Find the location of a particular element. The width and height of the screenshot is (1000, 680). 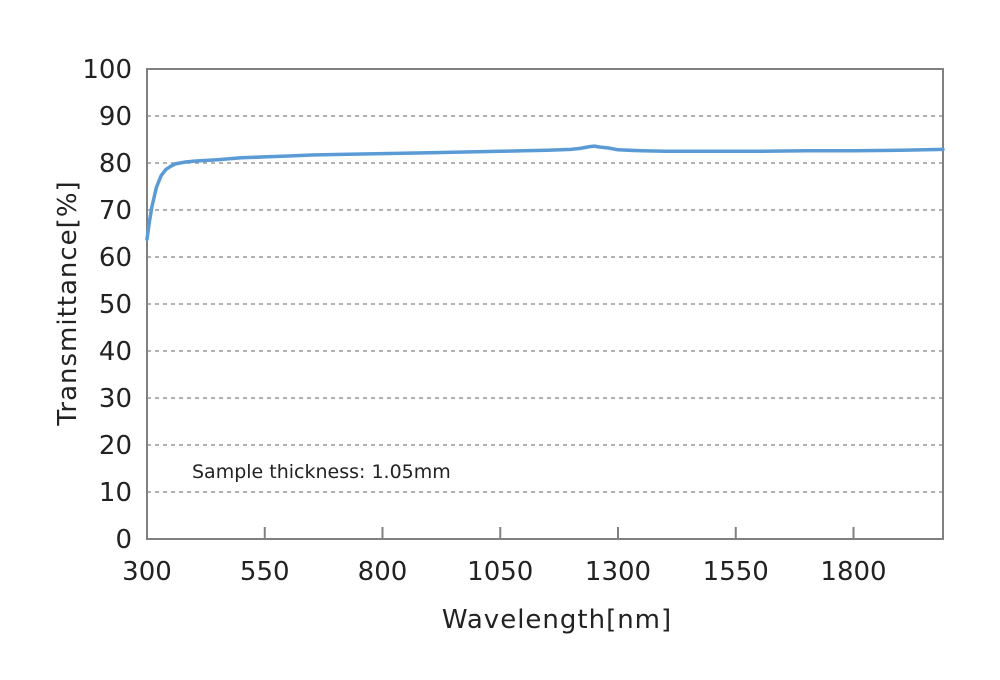

y-tick-label-80: 80 is located at coordinates (115, 164).